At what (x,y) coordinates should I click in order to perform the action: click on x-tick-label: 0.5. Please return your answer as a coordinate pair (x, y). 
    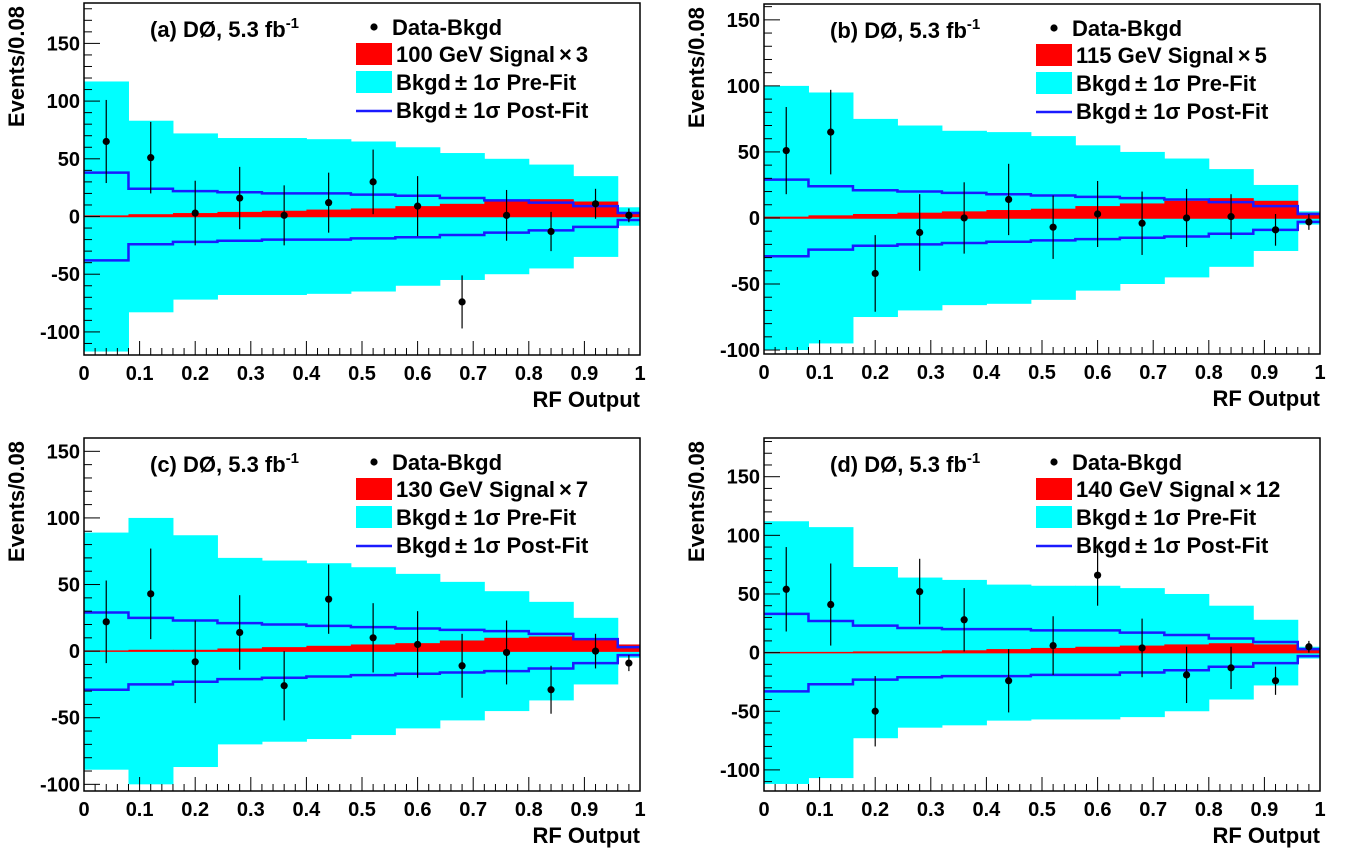
    Looking at the image, I should click on (362, 374).